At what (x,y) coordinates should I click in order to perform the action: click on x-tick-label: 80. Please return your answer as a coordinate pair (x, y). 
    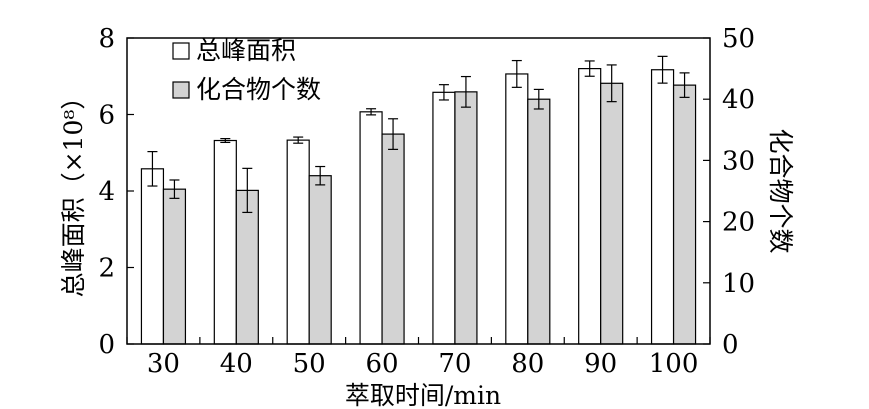
    Looking at the image, I should click on (527, 364).